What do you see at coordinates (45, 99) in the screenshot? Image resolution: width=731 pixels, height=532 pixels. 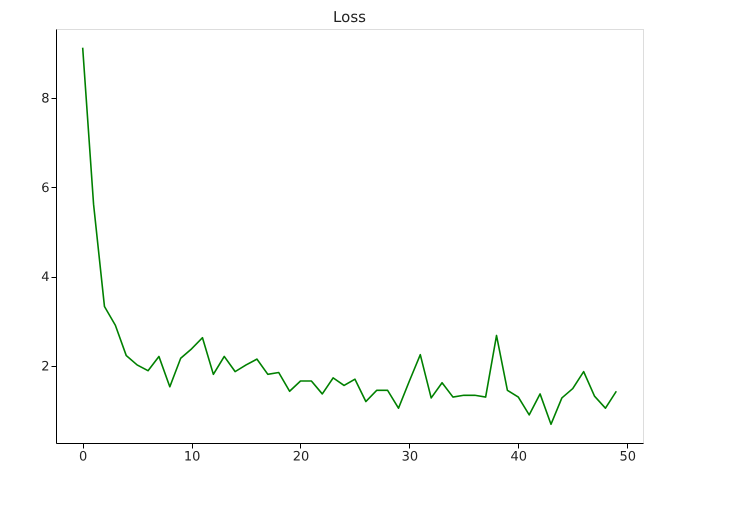 I see `y-tick-label: 8` at bounding box center [45, 99].